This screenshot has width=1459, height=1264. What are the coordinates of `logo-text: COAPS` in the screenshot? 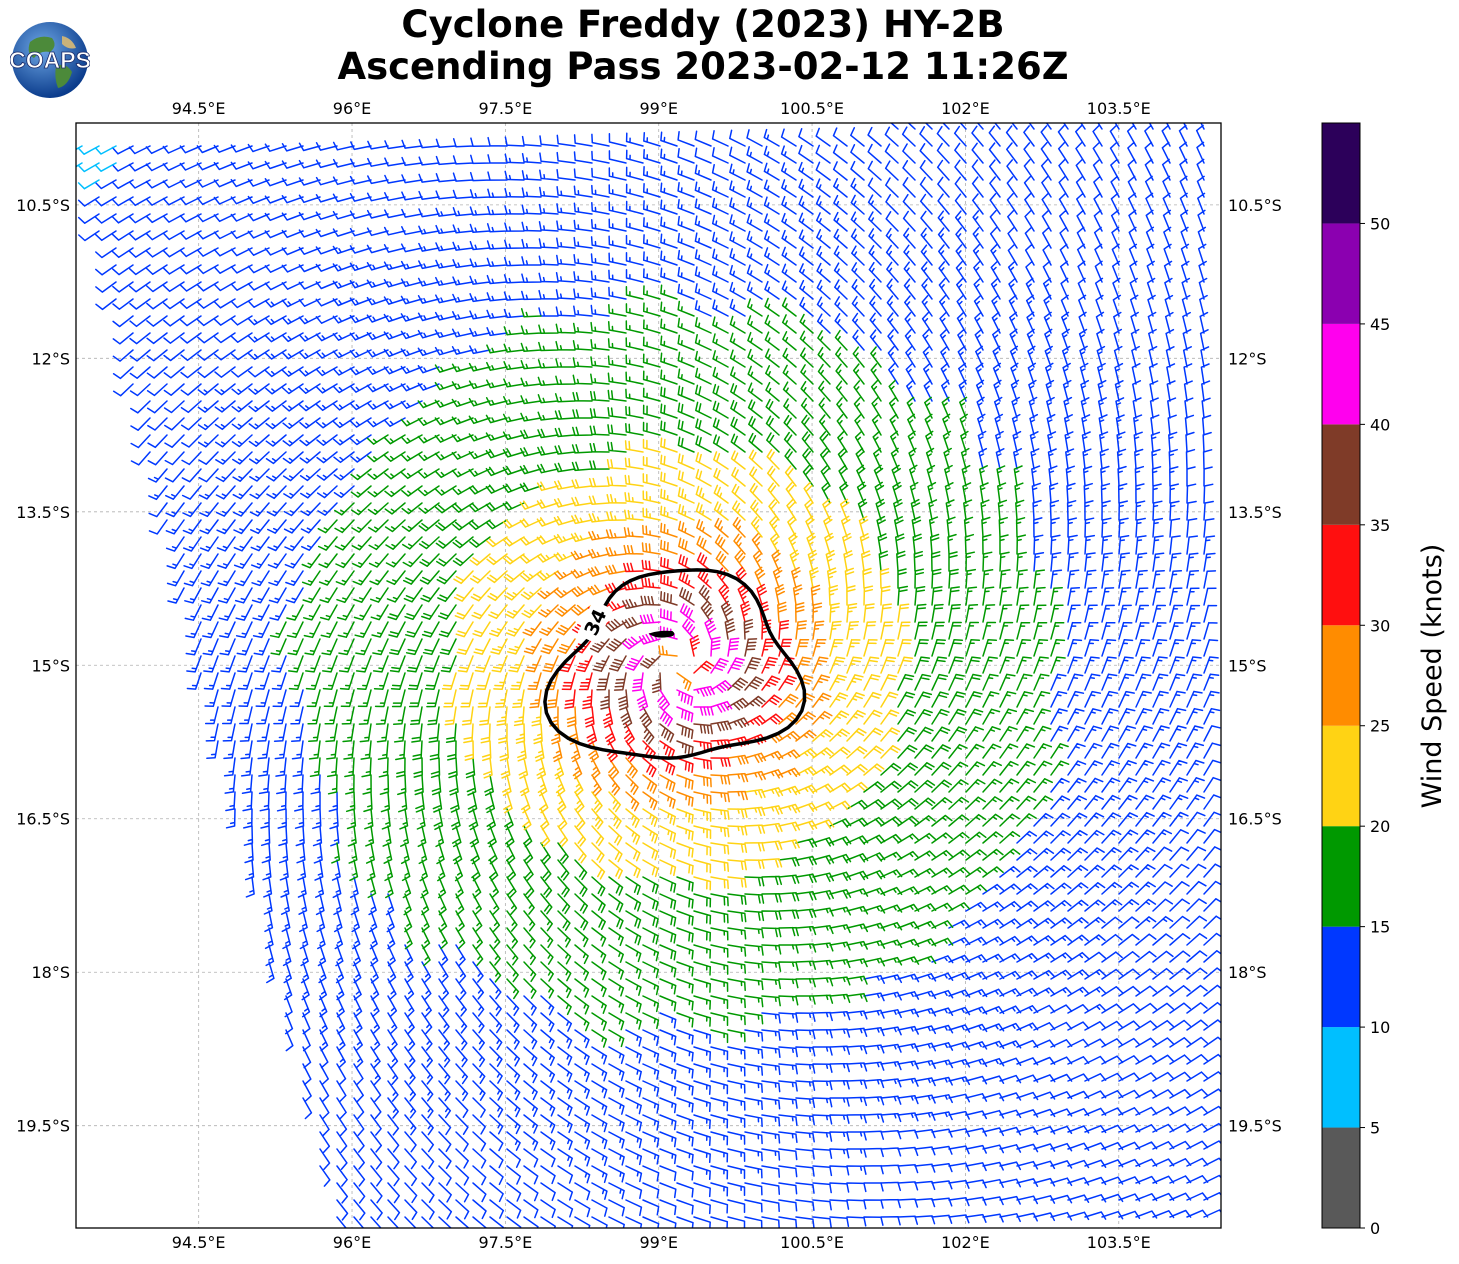 It's located at (50, 60).